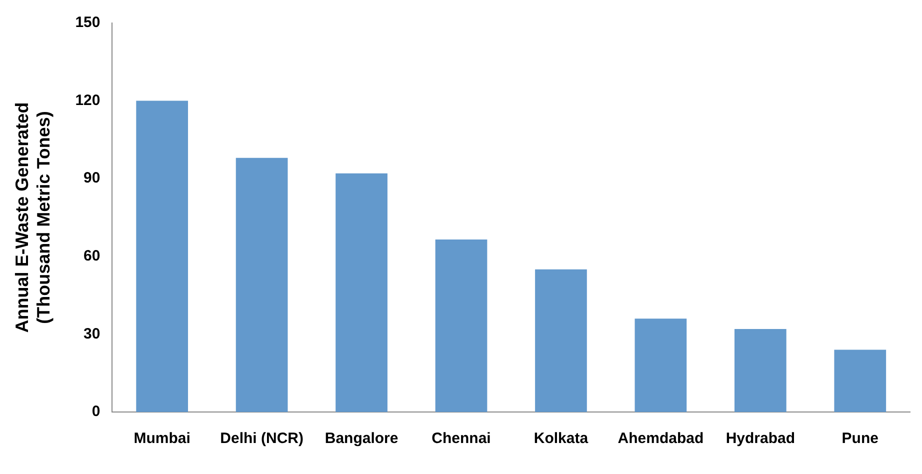 This screenshot has width=922, height=474. What do you see at coordinates (87, 23) in the screenshot?
I see `y-tick-label: 150` at bounding box center [87, 23].